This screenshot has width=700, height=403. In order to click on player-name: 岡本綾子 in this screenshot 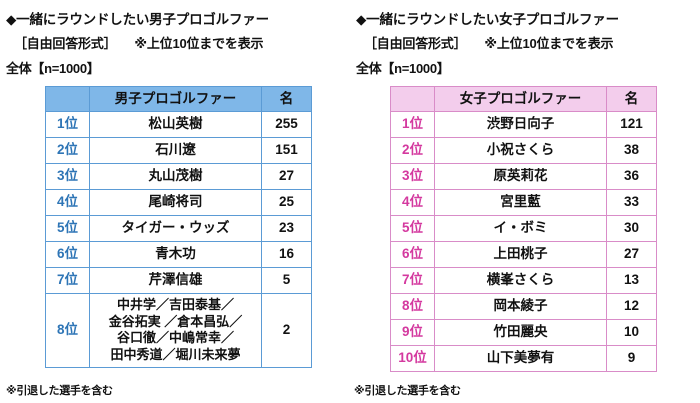, I will do `click(520, 306)`.